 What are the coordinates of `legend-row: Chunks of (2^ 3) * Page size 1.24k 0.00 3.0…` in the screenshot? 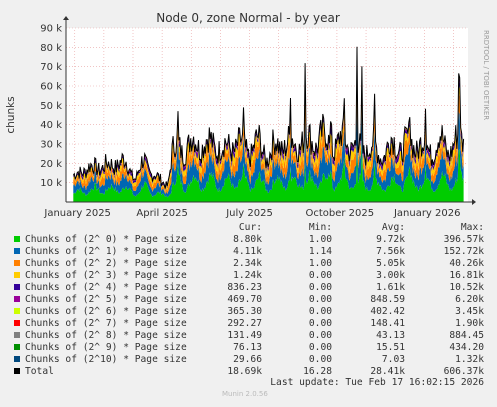 It's located at (248, 276).